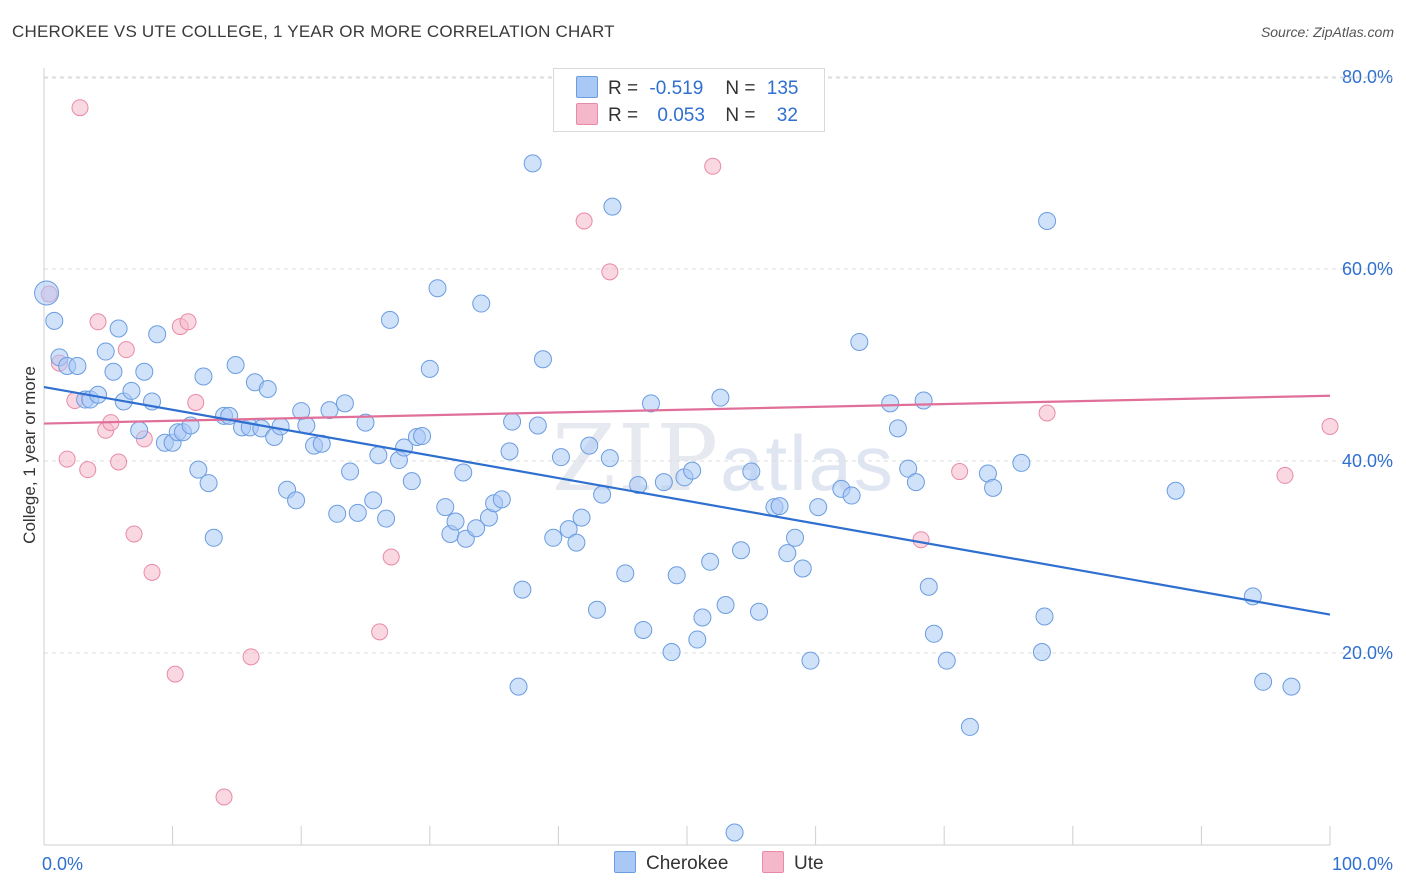 The image size is (1406, 892). Describe the element at coordinates (723, 458) in the screenshot. I see `watermark: ZIPatlas` at that location.